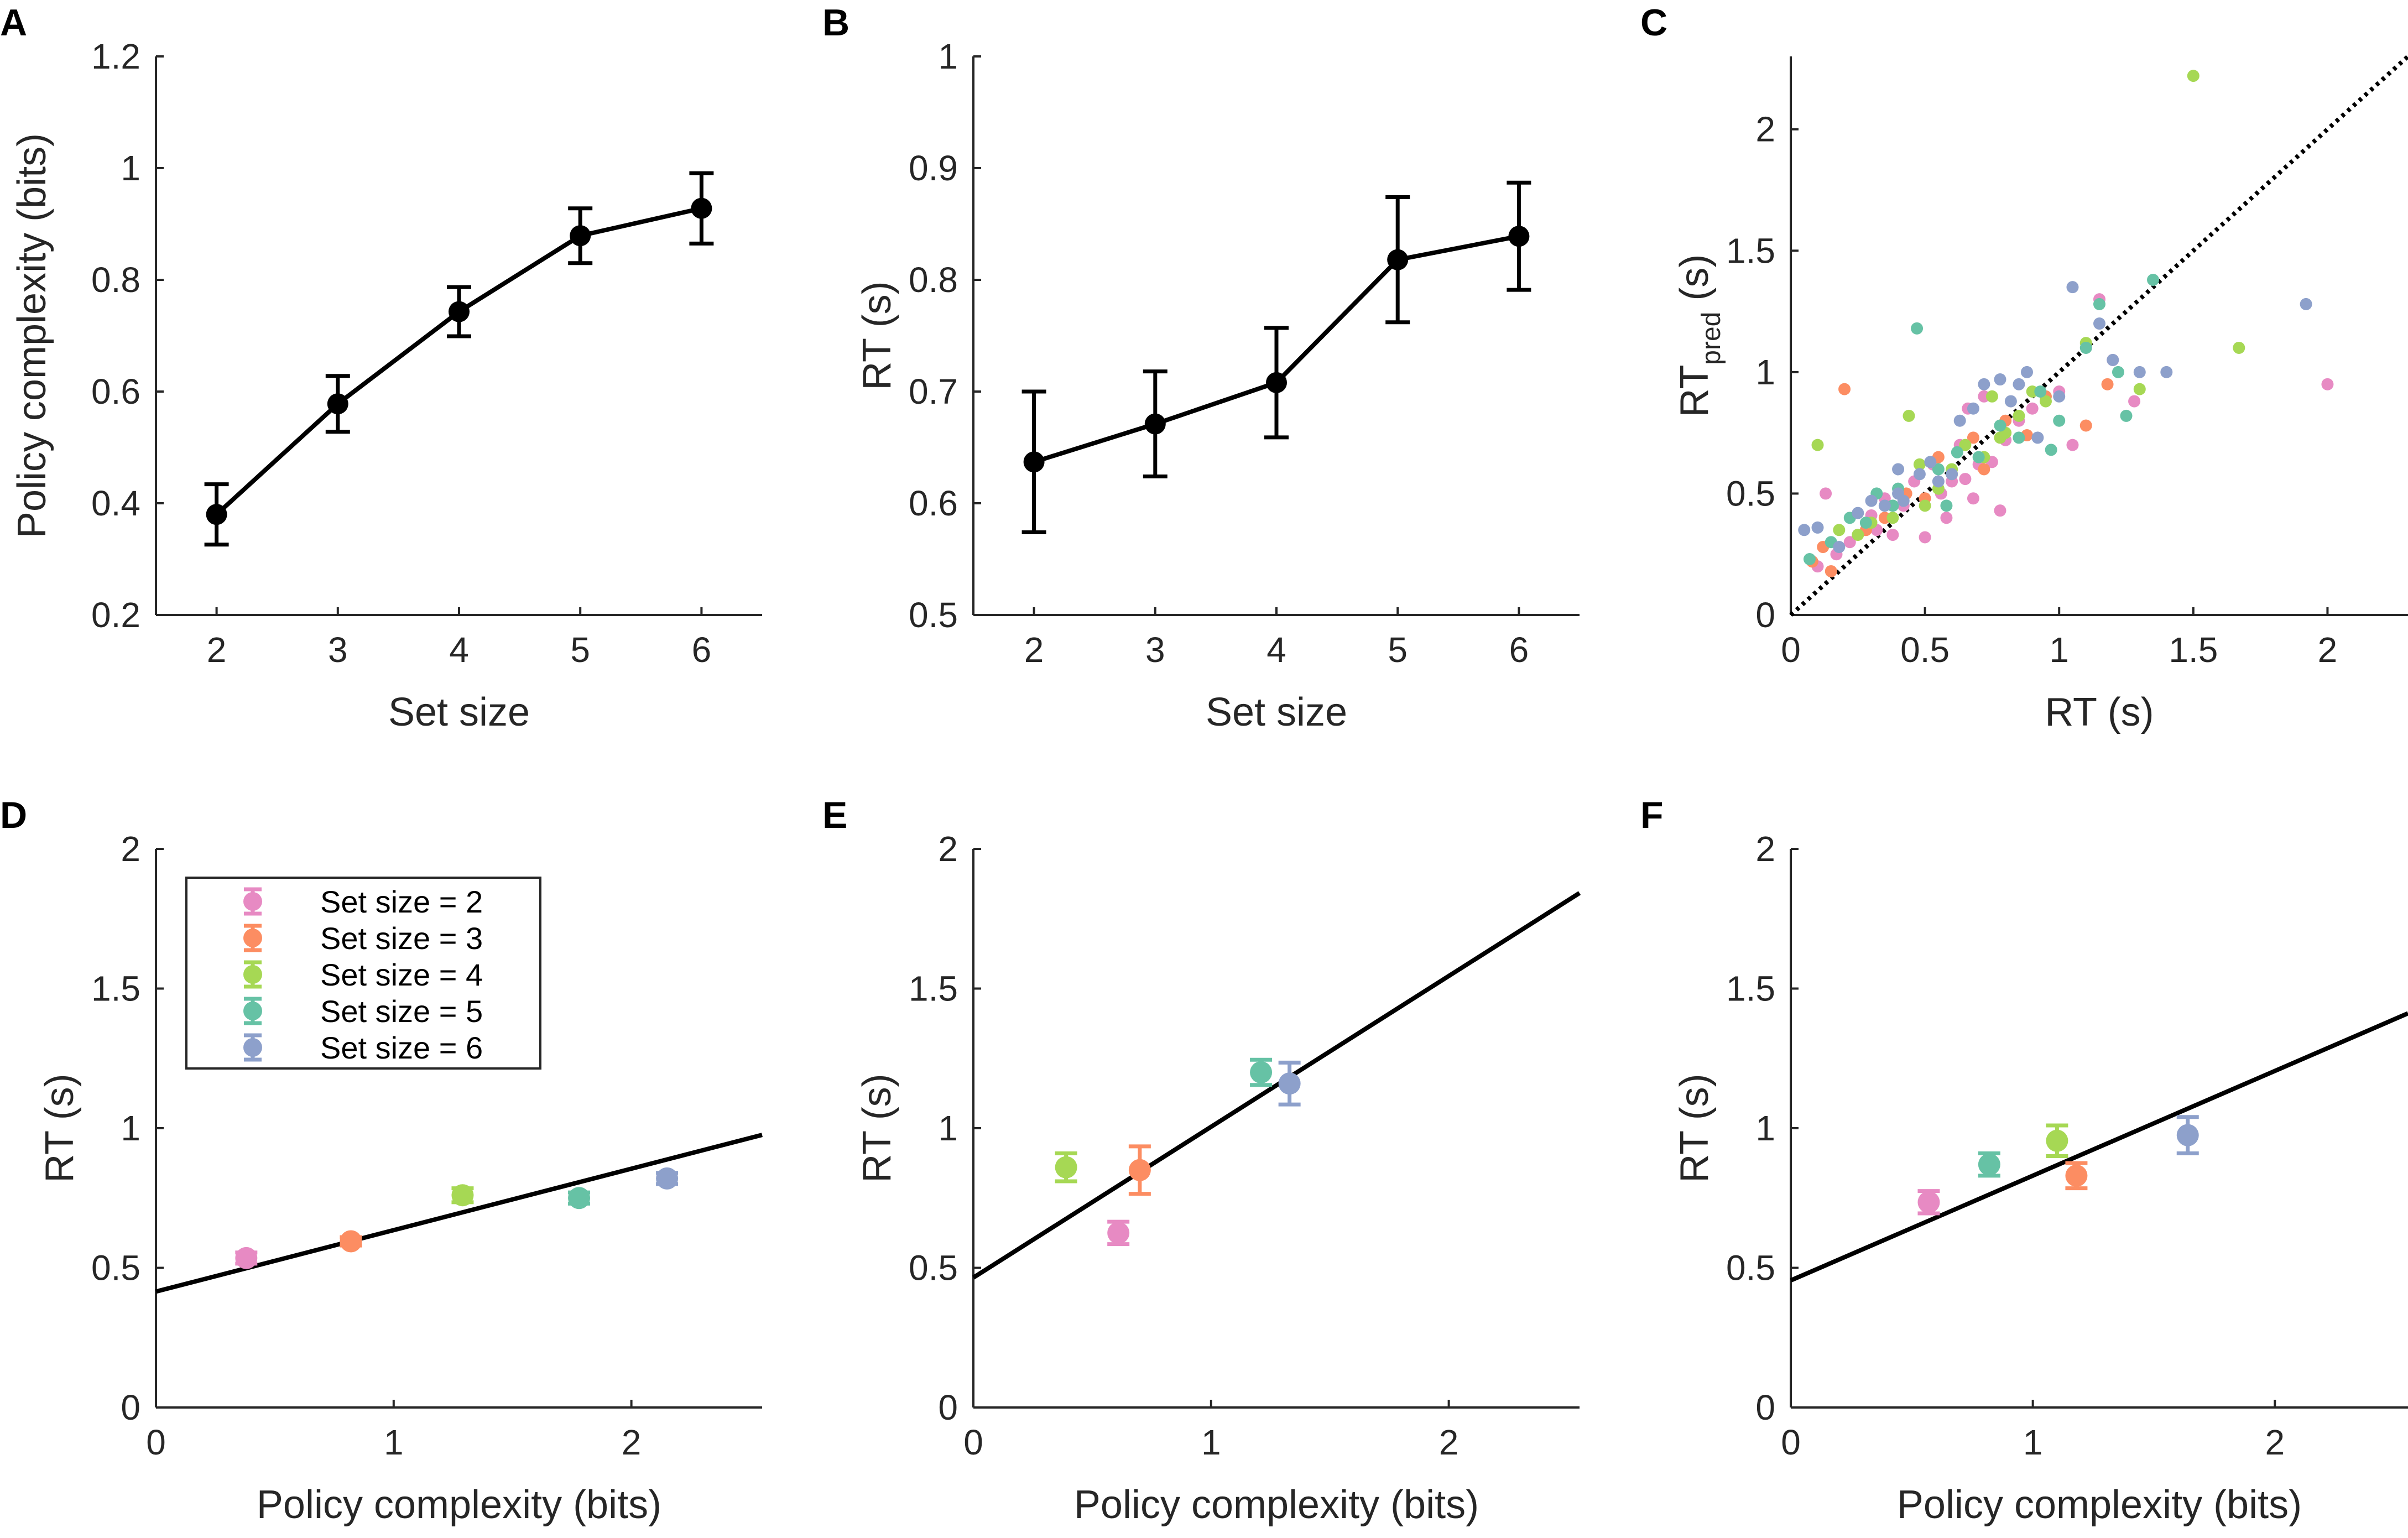 The width and height of the screenshot is (2408, 1538). What do you see at coordinates (459, 712) in the screenshot?
I see `x-axis-label: Set size` at bounding box center [459, 712].